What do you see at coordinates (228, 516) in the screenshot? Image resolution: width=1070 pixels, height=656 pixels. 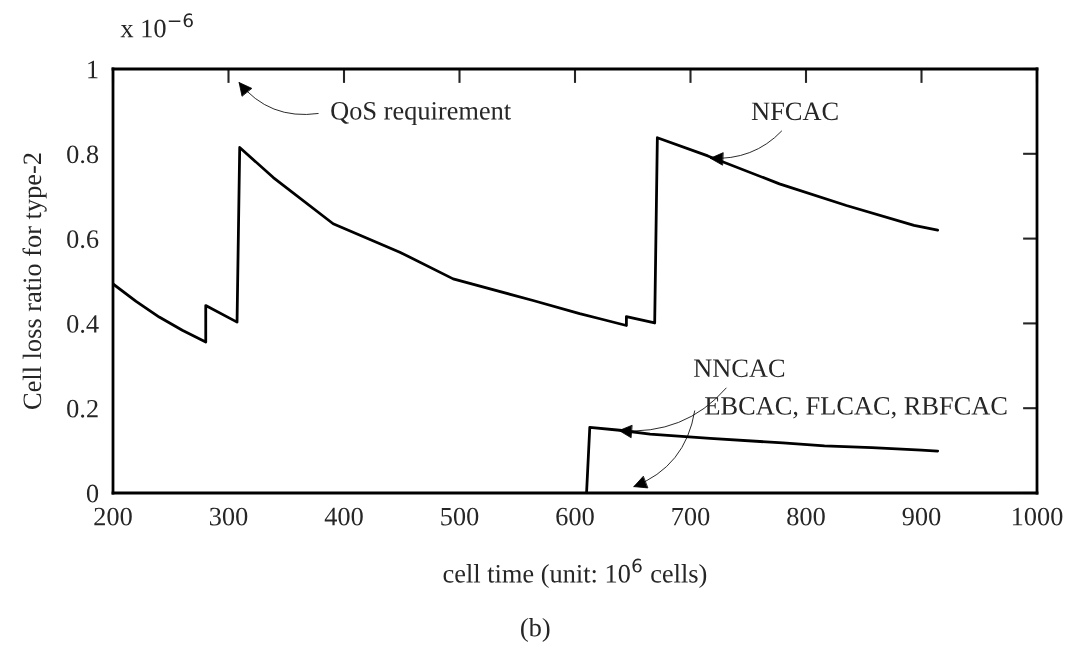 I see `x-tick-label: 300` at bounding box center [228, 516].